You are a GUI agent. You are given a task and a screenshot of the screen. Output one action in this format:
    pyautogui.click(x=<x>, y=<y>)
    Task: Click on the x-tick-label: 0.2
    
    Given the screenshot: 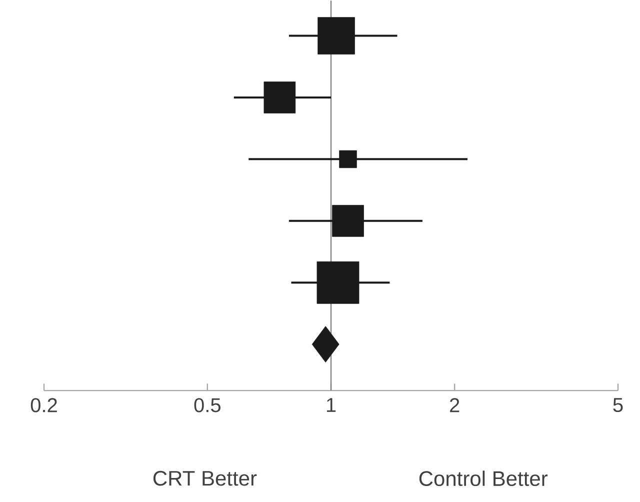 What is the action you would take?
    pyautogui.click(x=43, y=405)
    